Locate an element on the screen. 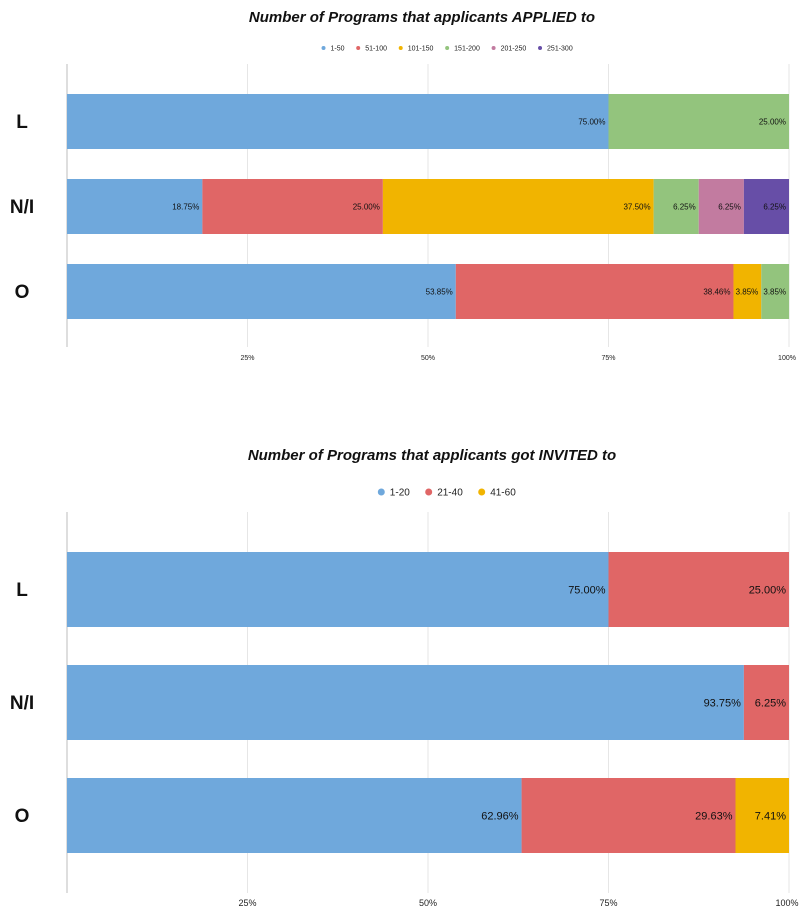 The height and width of the screenshot is (911, 803). chart-1-legend-label-5: 201-250 is located at coordinates (514, 48).